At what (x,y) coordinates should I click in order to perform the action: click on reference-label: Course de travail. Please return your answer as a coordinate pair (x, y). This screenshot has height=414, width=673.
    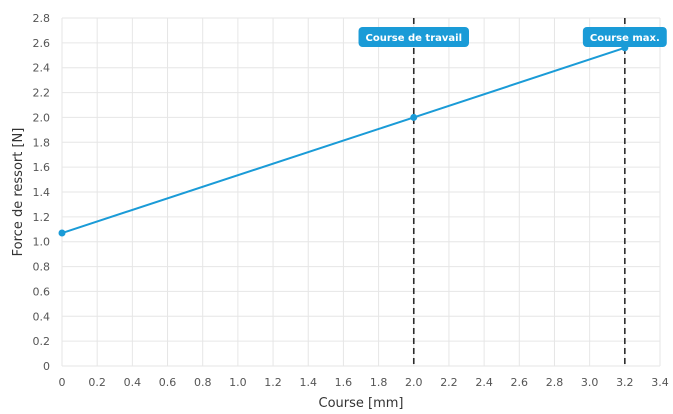
    Looking at the image, I should click on (414, 37).